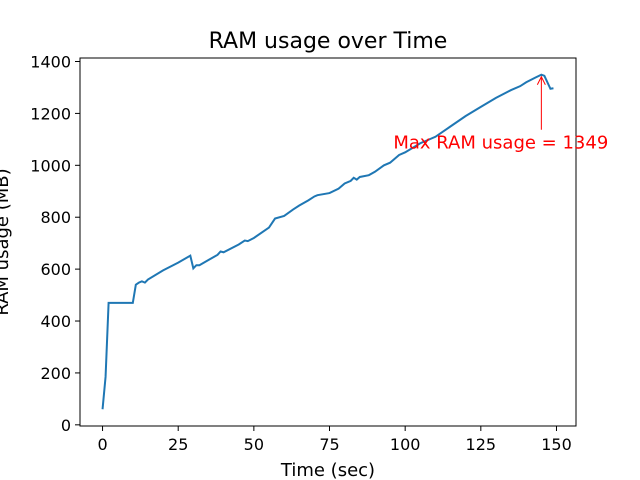  Describe the element at coordinates (481, 444) in the screenshot. I see `x-tick-label: 125` at that location.